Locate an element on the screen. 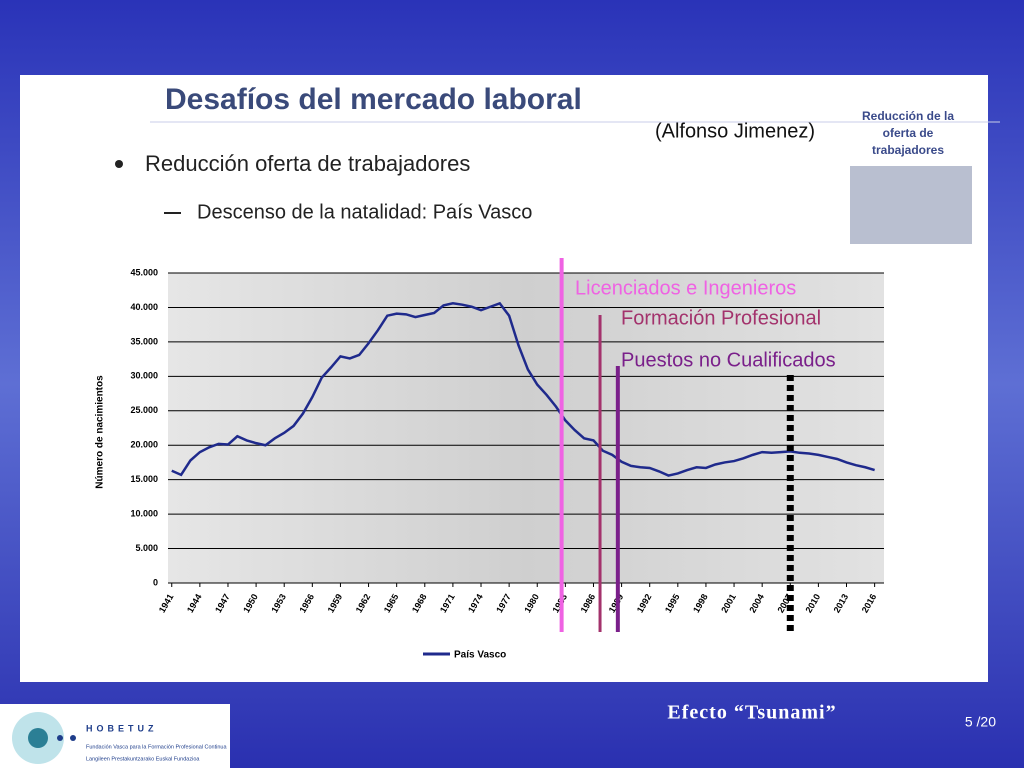  y-tick-label: 25.000 is located at coordinates (144, 410).